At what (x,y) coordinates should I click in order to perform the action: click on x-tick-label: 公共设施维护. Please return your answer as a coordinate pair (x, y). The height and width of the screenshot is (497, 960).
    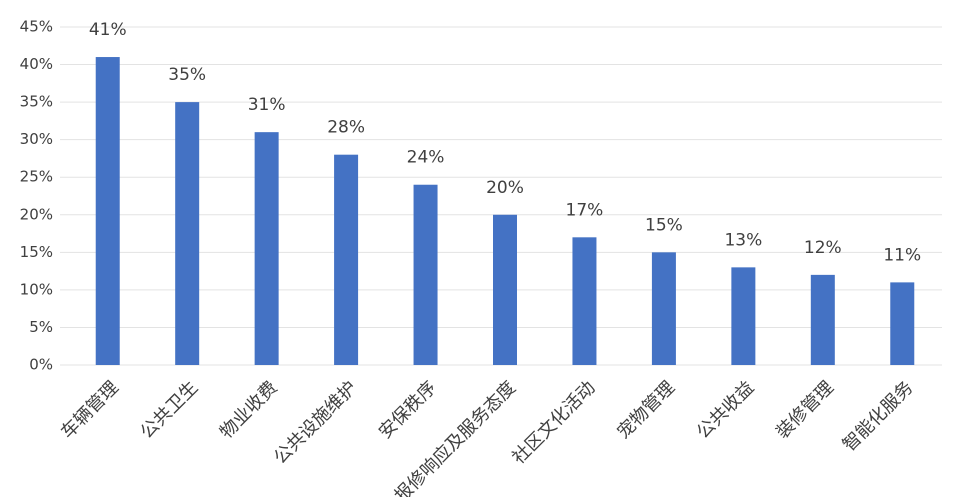
    Looking at the image, I should click on (315, 422).